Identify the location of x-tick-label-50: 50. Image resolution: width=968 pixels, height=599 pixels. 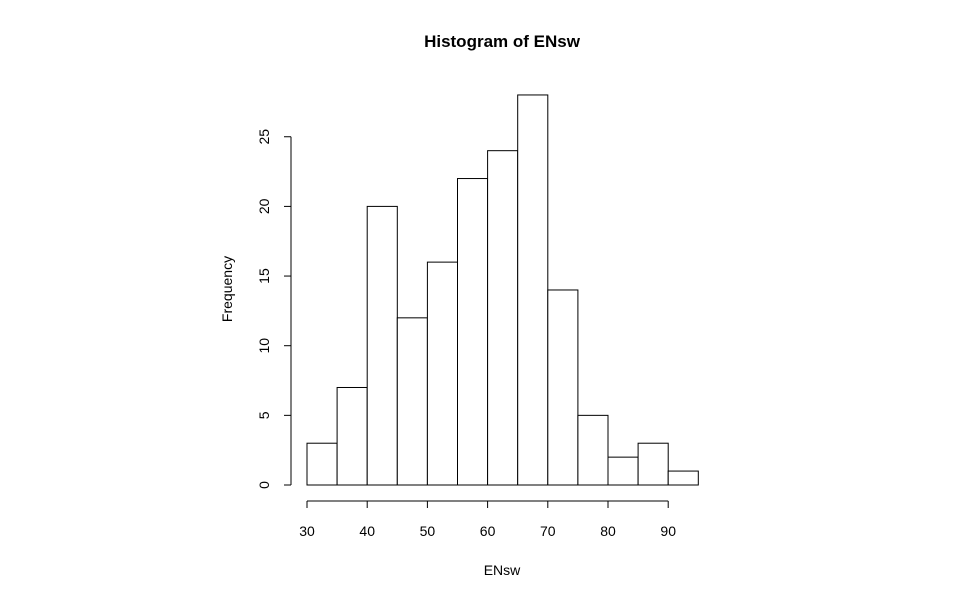
(428, 531).